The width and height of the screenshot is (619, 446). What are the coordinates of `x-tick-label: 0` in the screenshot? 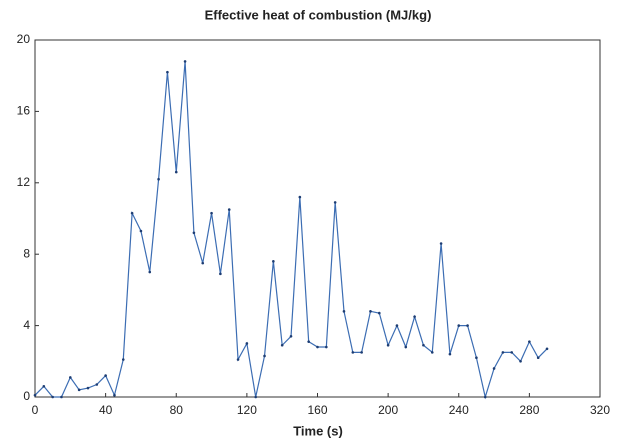 It's located at (35, 410).